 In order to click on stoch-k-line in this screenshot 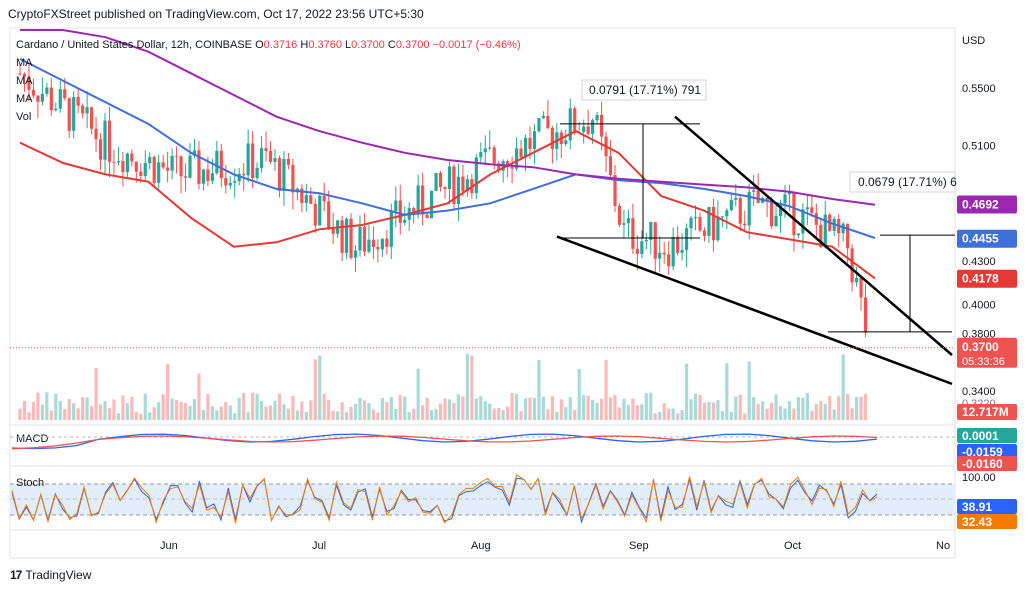, I will do `click(444, 500)`.